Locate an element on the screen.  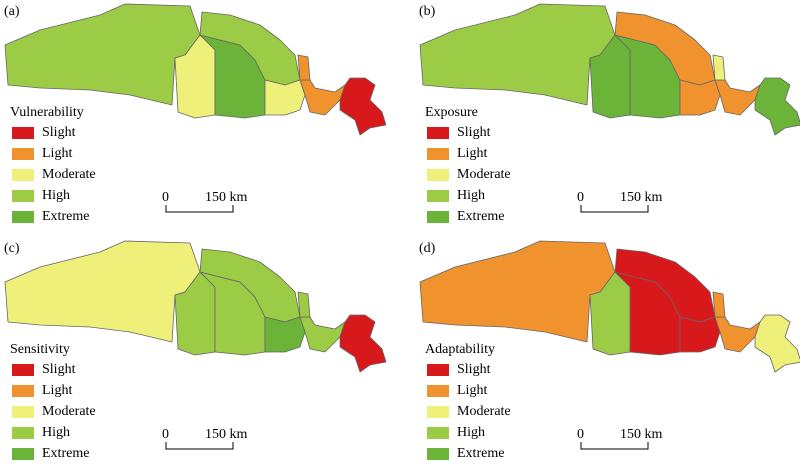
panel-label: (d) is located at coordinates (427, 248).